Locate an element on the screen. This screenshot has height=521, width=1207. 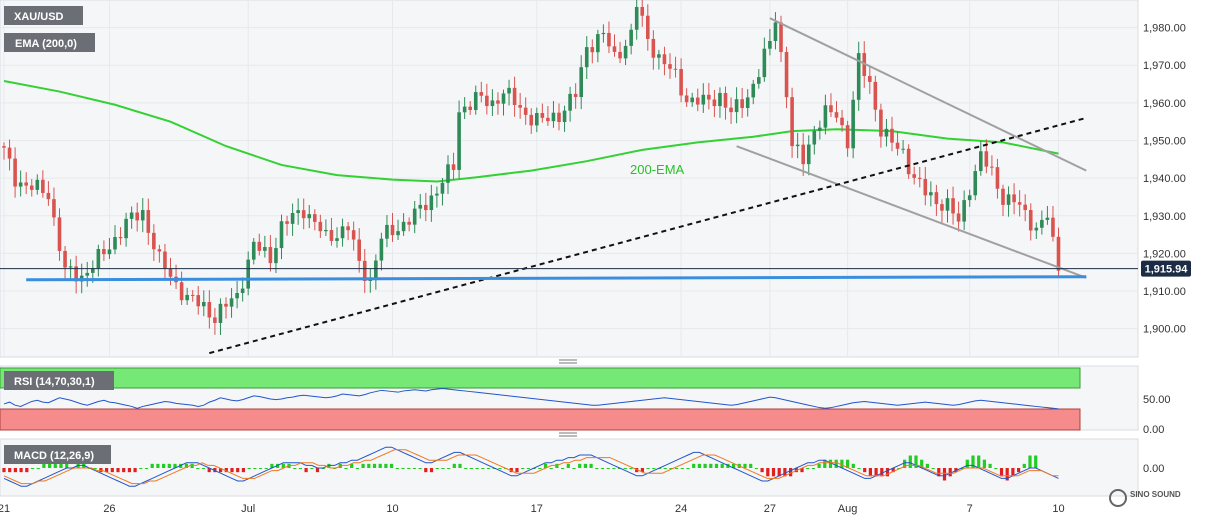
time-axis: 21 26 Jul 10 17 24 27 Aug 7 10 is located at coordinates (532, 509).